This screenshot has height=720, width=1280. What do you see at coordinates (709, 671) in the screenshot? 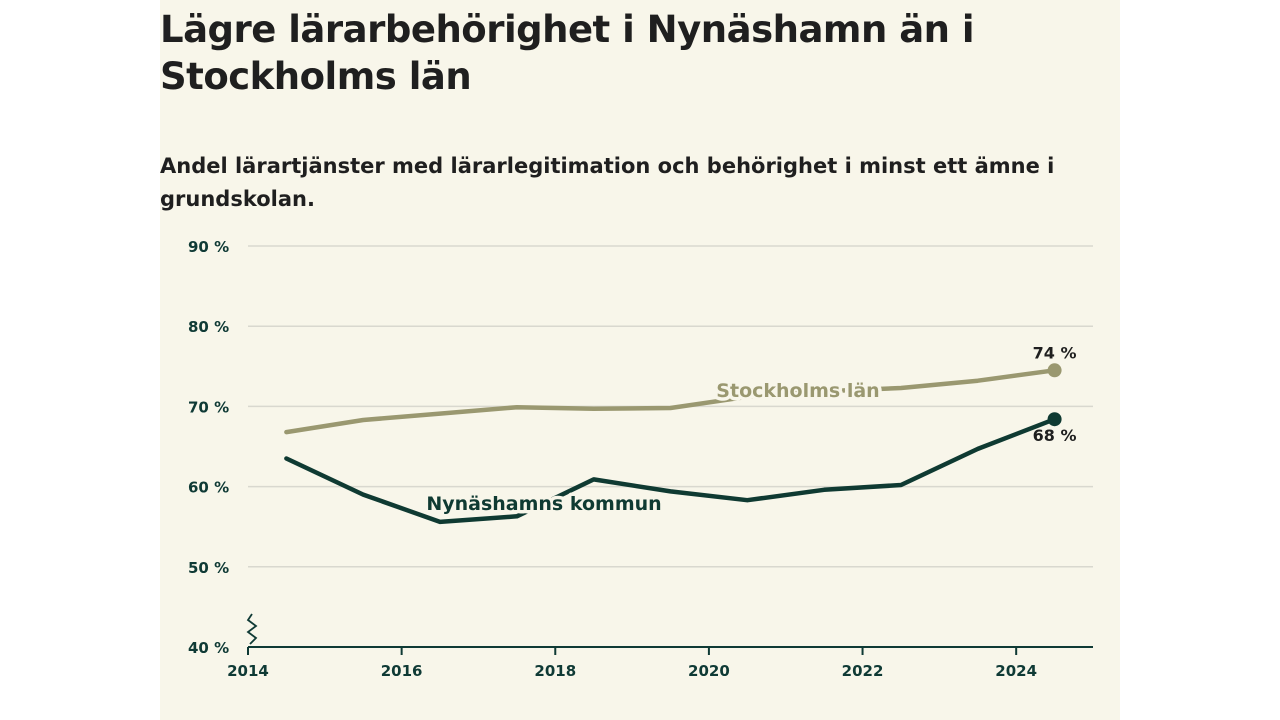
I see `x-tick-label: 2020` at bounding box center [709, 671].